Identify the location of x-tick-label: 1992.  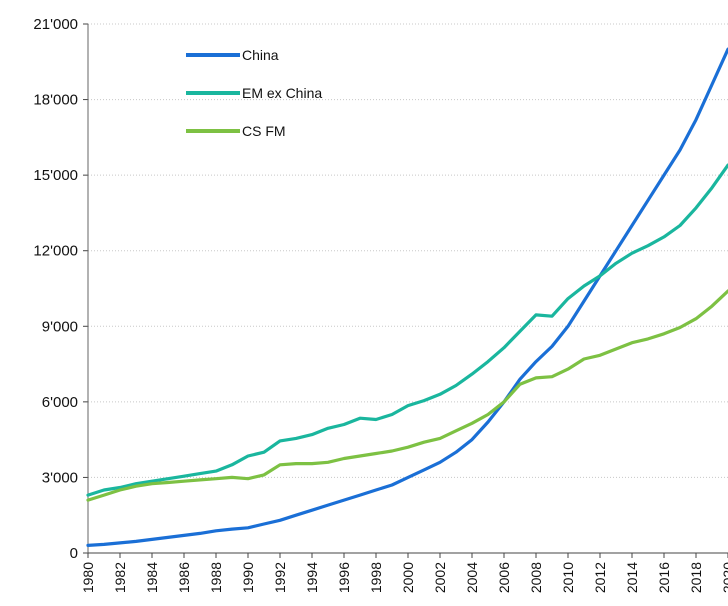
(280, 577).